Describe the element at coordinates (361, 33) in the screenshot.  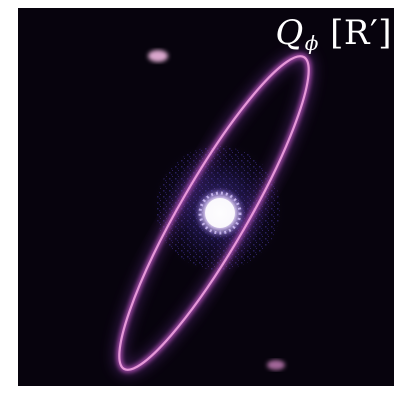
I see `label-unit: [R′]` at that location.